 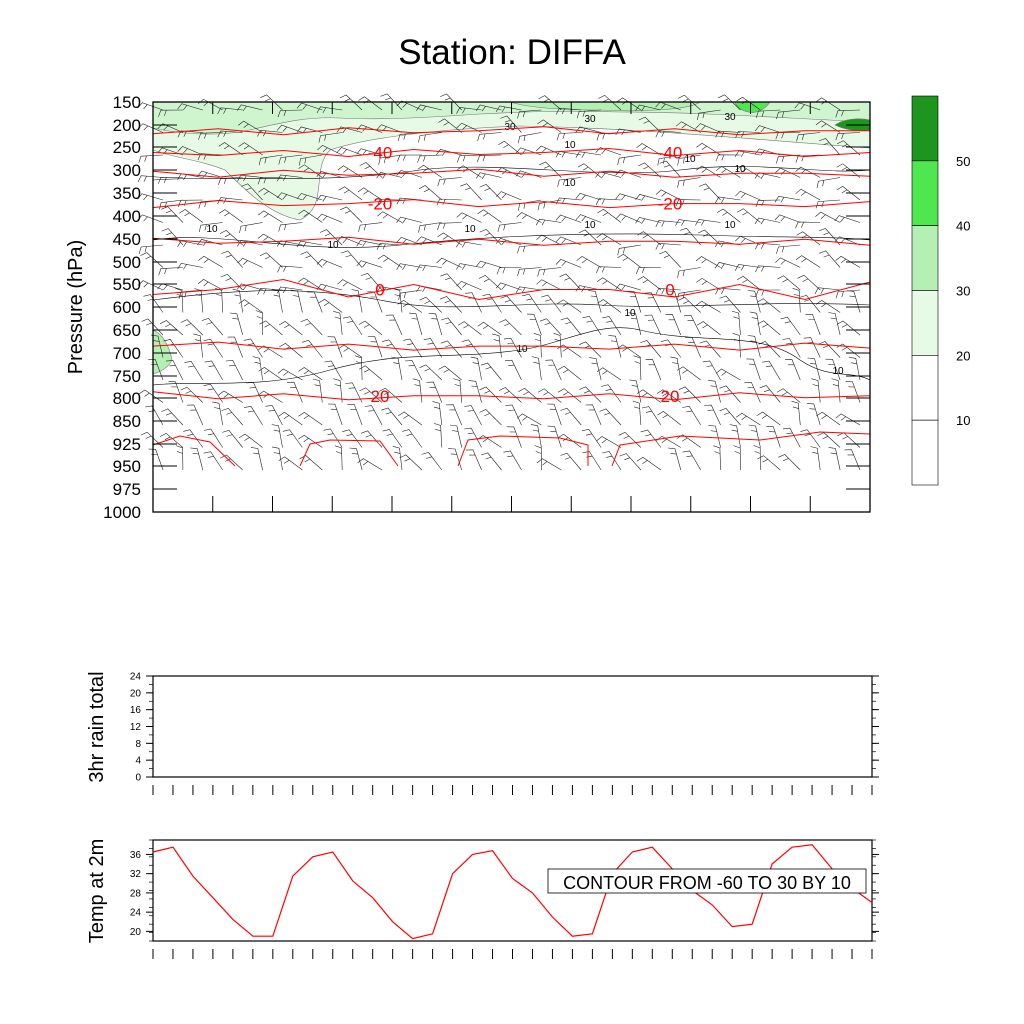 What do you see at coordinates (136, 727) in the screenshot?
I see `y-tick-label: 12` at bounding box center [136, 727].